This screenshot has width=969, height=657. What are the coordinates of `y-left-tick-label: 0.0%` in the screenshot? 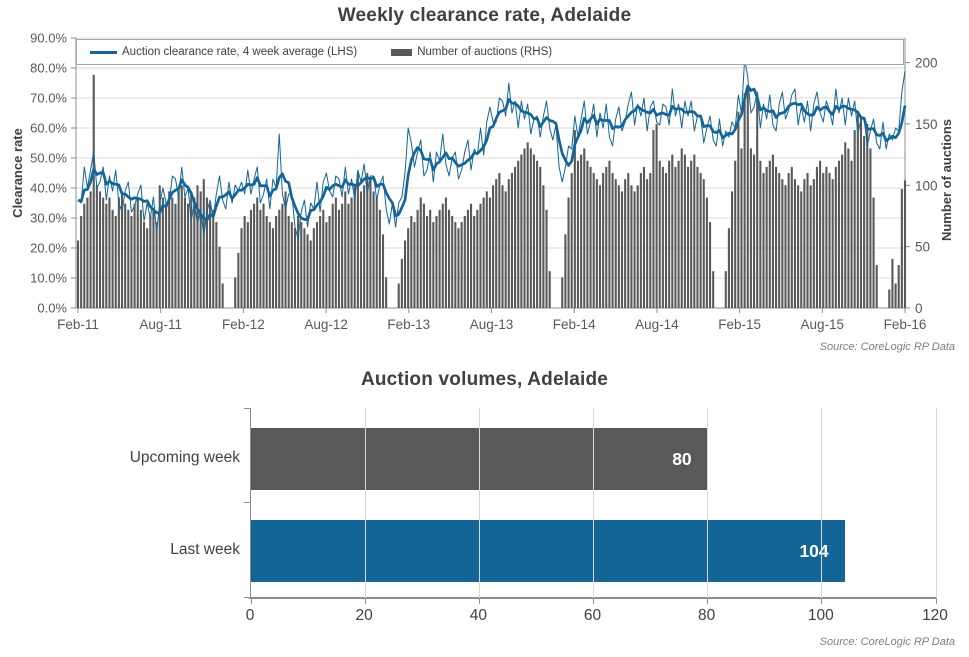 It's located at (52, 308).